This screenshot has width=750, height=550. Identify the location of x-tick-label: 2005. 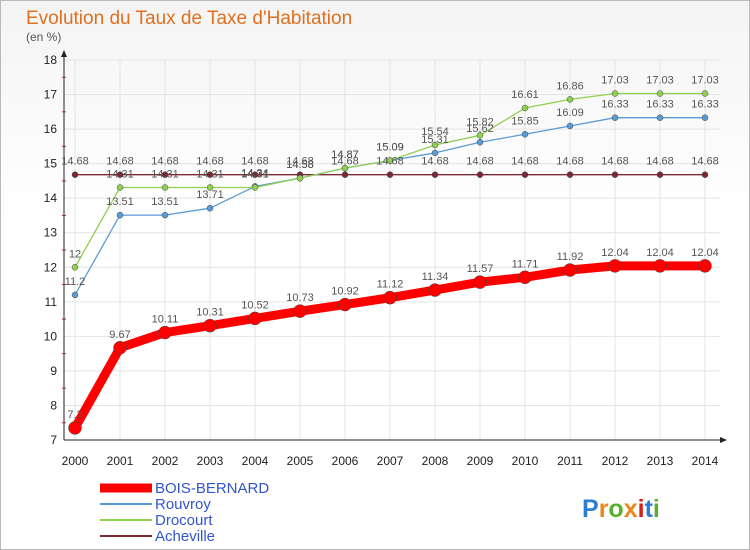
(300, 461).